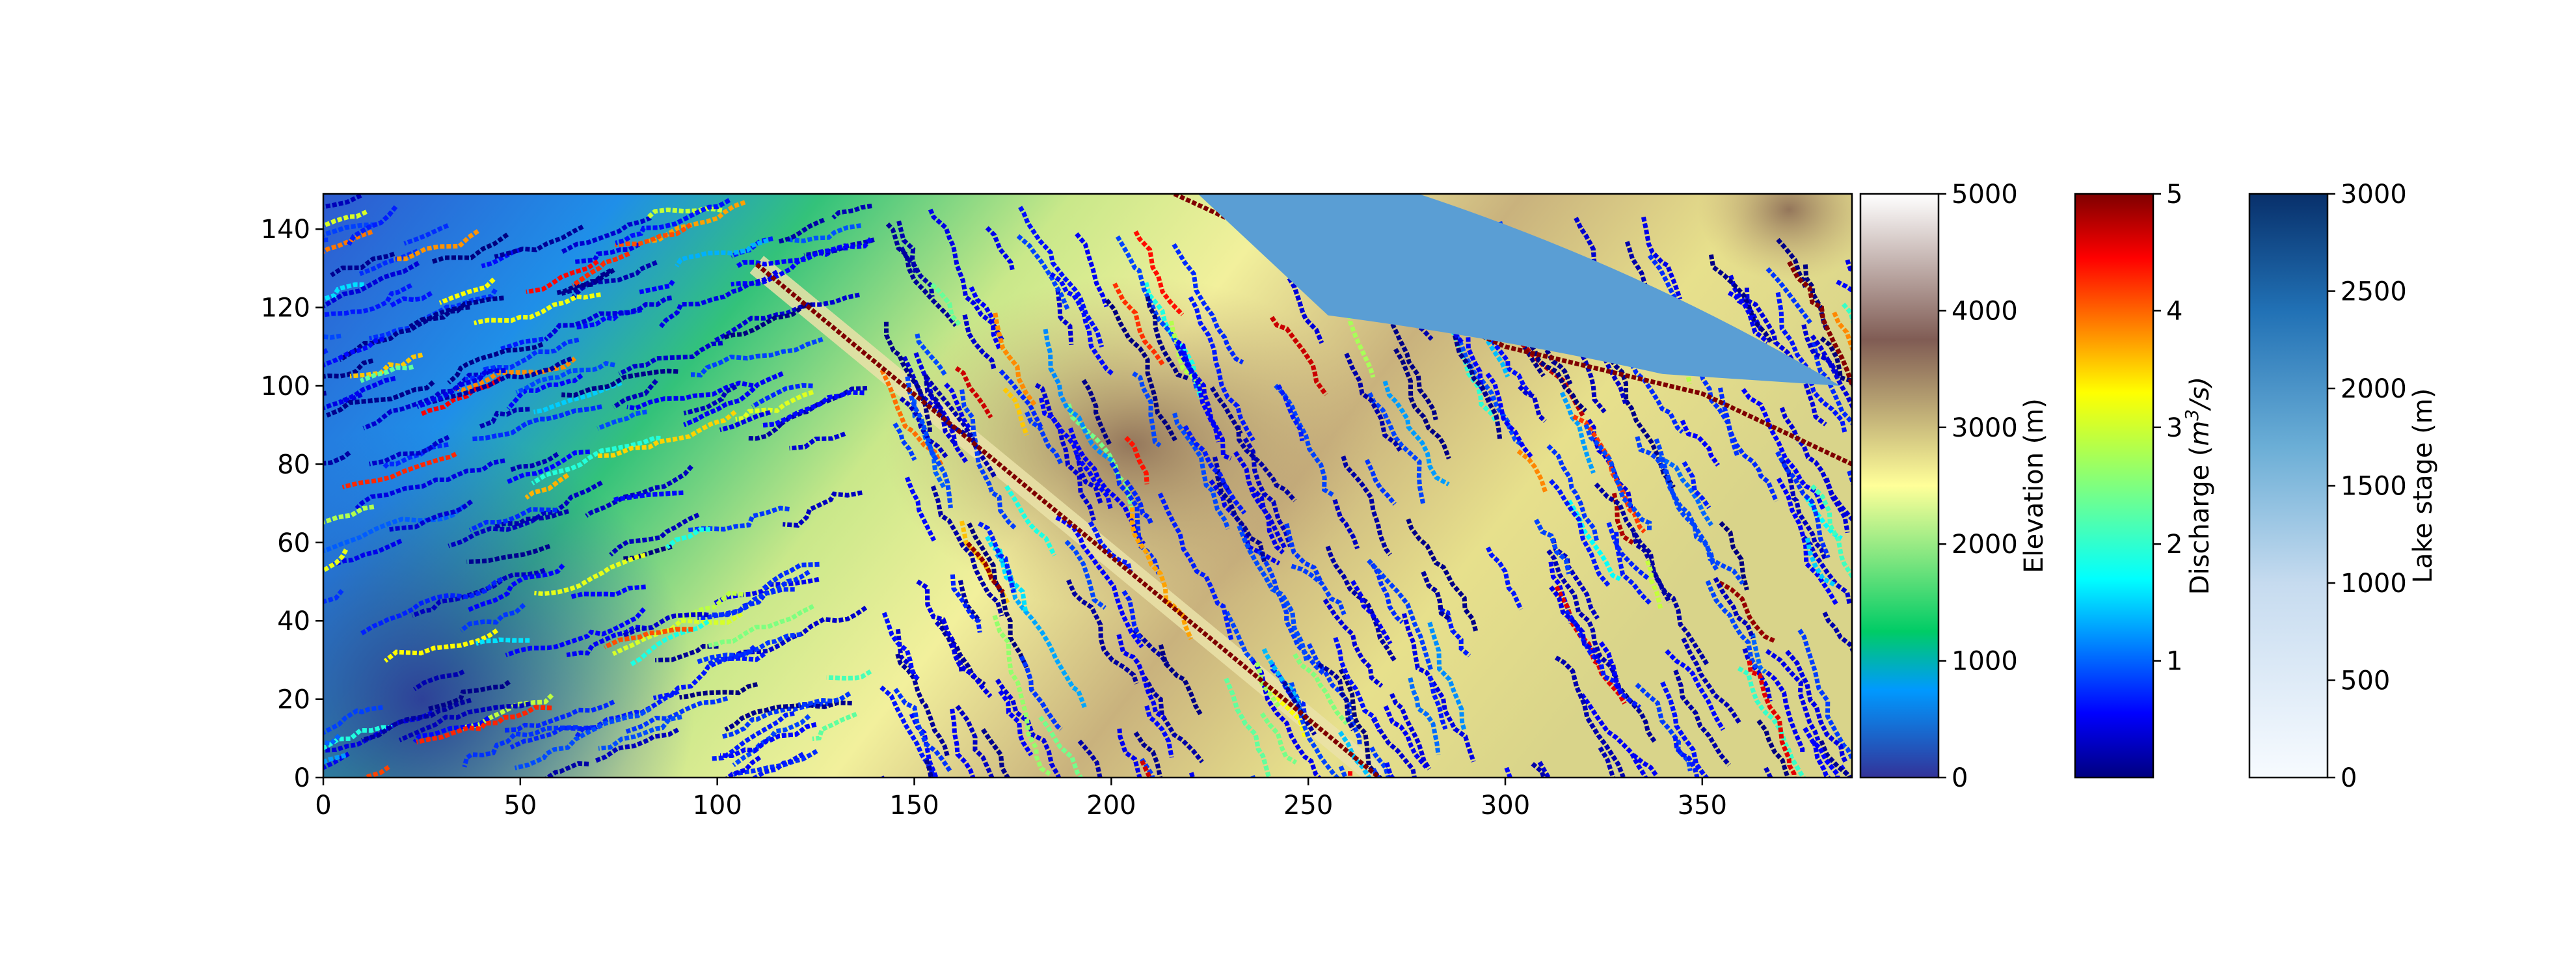 The height and width of the screenshot is (976, 2576). Describe the element at coordinates (285, 230) in the screenshot. I see `y-tick-label: 140` at that location.